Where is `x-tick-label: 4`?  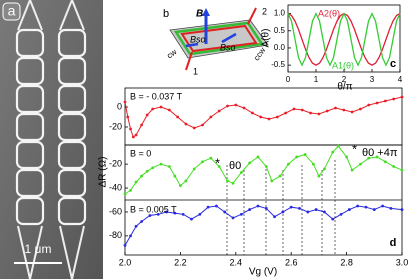
x-tick-label: 4 is located at coordinates (400, 79).